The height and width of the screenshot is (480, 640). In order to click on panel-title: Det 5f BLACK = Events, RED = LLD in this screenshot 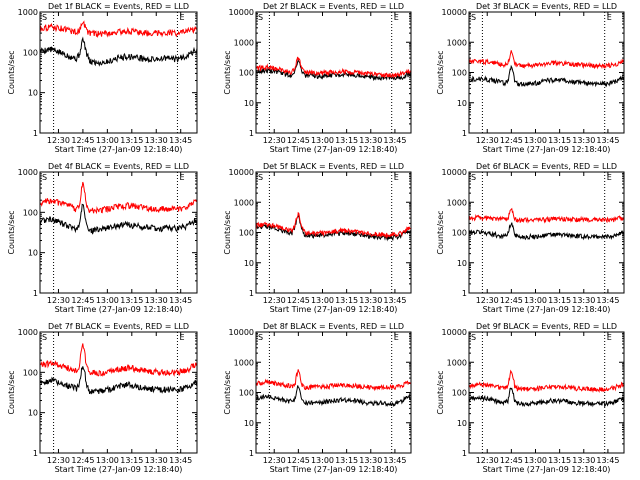, I will do `click(333, 166)`.